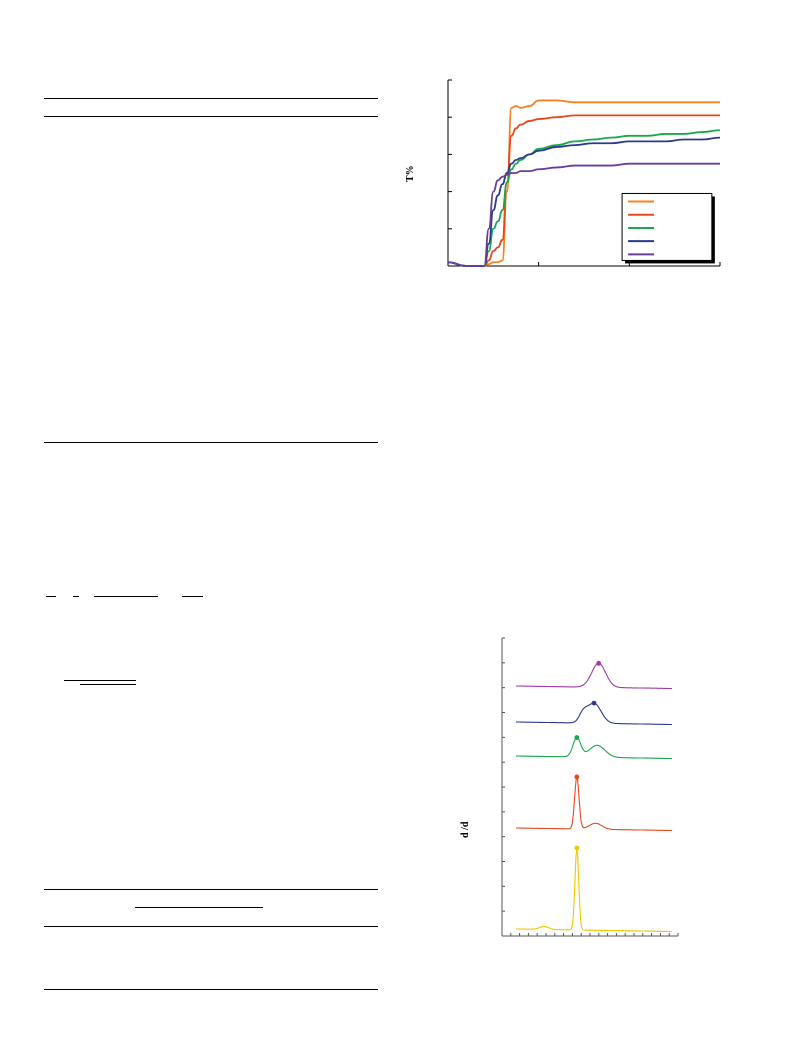 This screenshot has height=1057, width=793. I want to click on chart2-plot, so click(590, 787).